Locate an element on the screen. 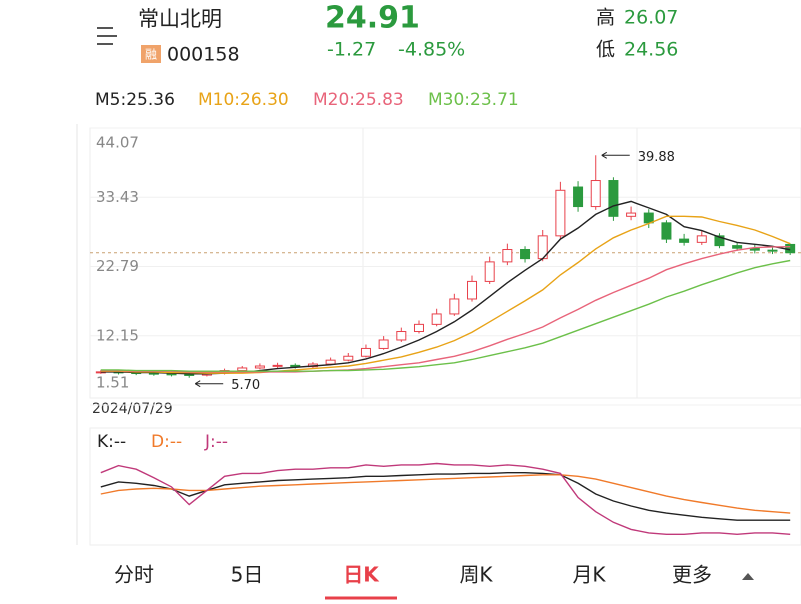 This screenshot has width=801, height=604. tab: 5日 is located at coordinates (247, 575).